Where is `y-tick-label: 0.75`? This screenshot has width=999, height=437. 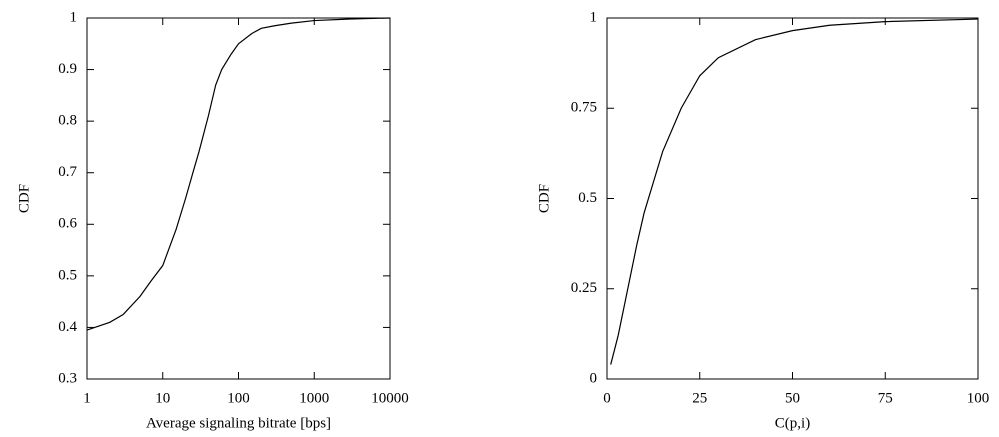
y-tick-label: 0.75 is located at coordinates (584, 108).